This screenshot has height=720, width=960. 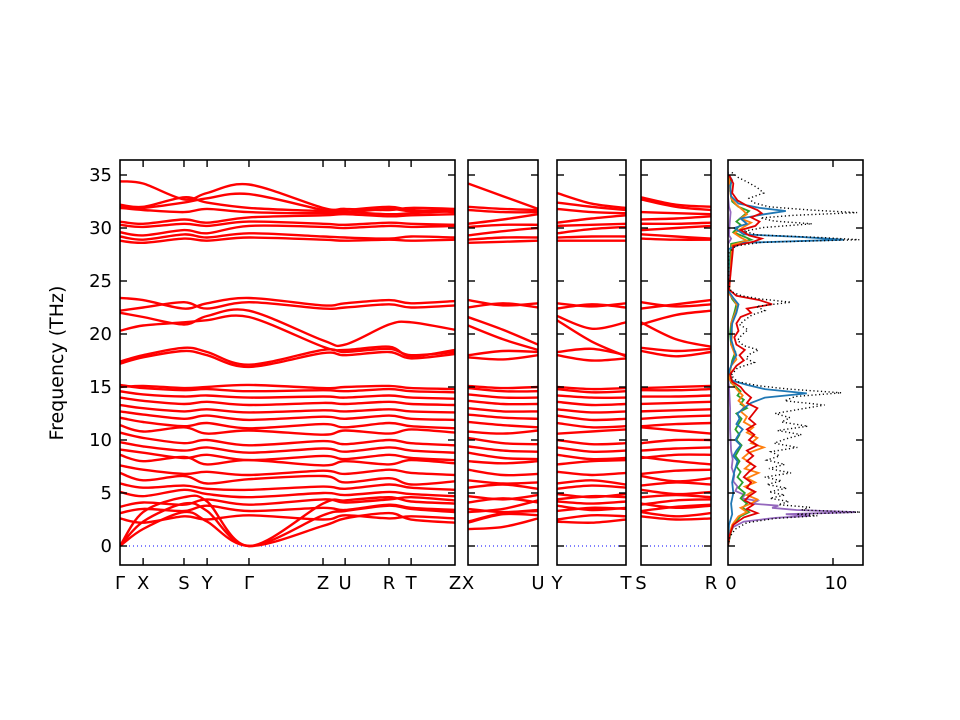 I want to click on kpoint-label: U, so click(x=537, y=583).